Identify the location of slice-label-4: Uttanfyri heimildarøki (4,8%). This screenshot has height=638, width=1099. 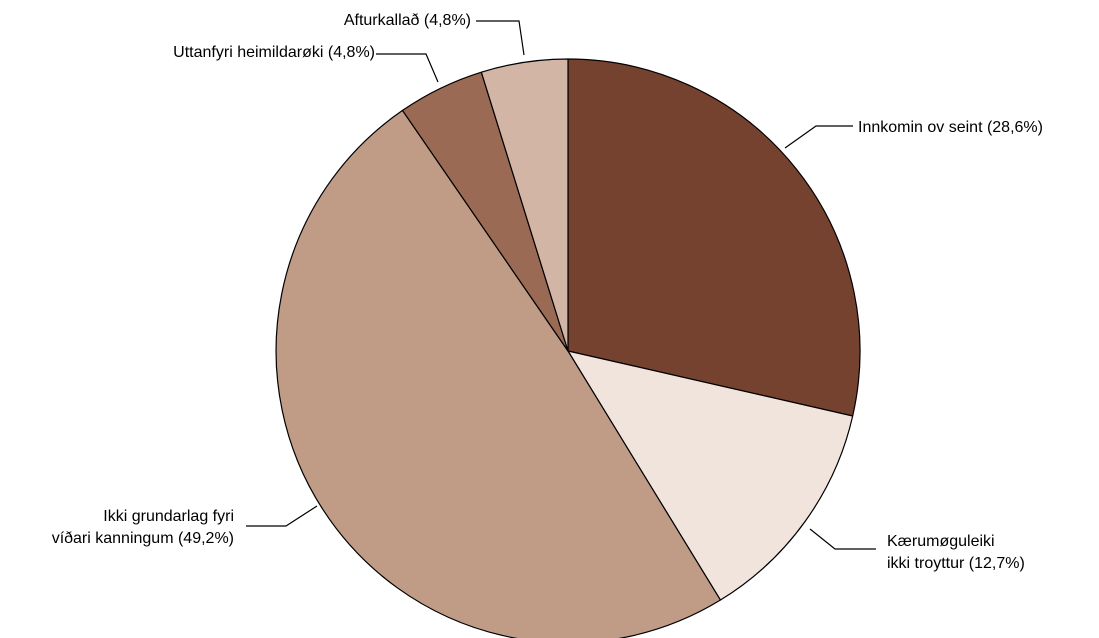
(274, 52).